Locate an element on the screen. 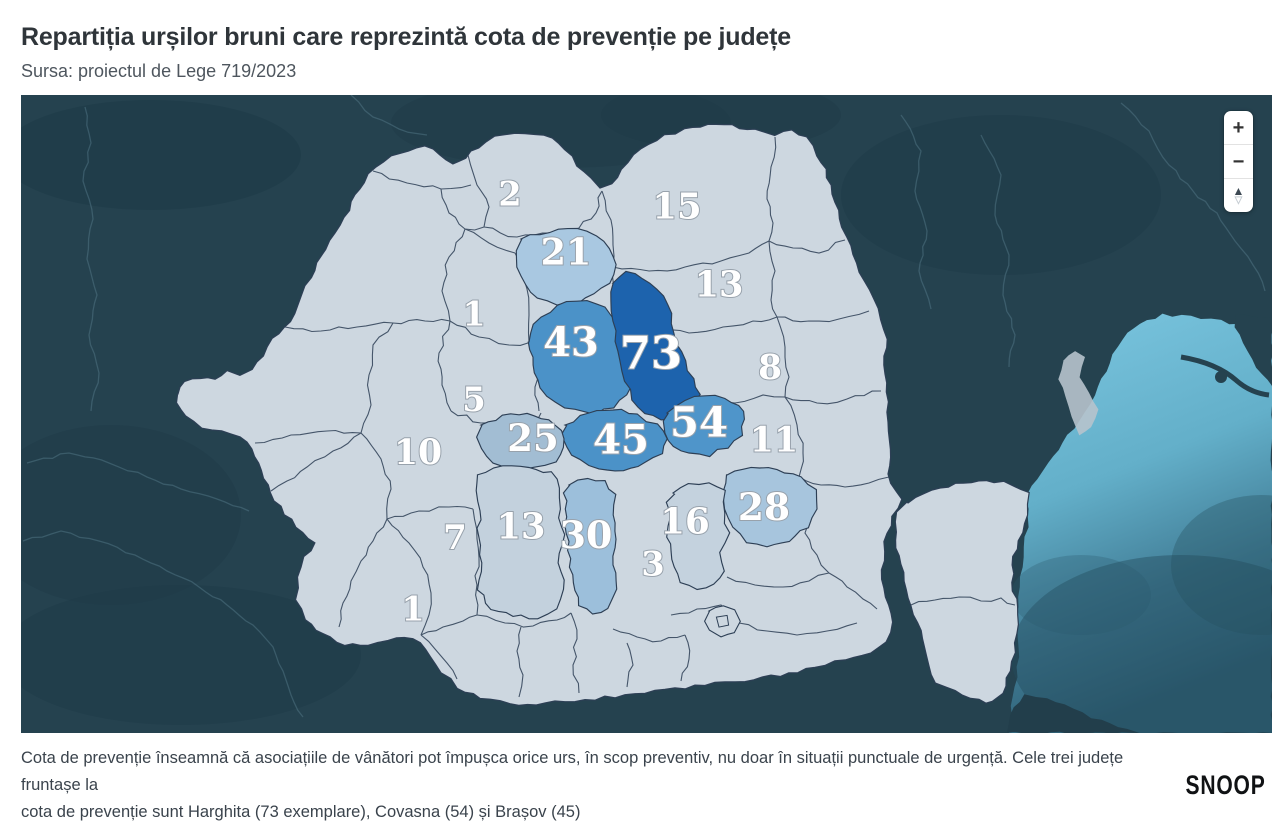 The image size is (1287, 832). map-navigation-control: + − ▲ ▽ is located at coordinates (1238, 161).